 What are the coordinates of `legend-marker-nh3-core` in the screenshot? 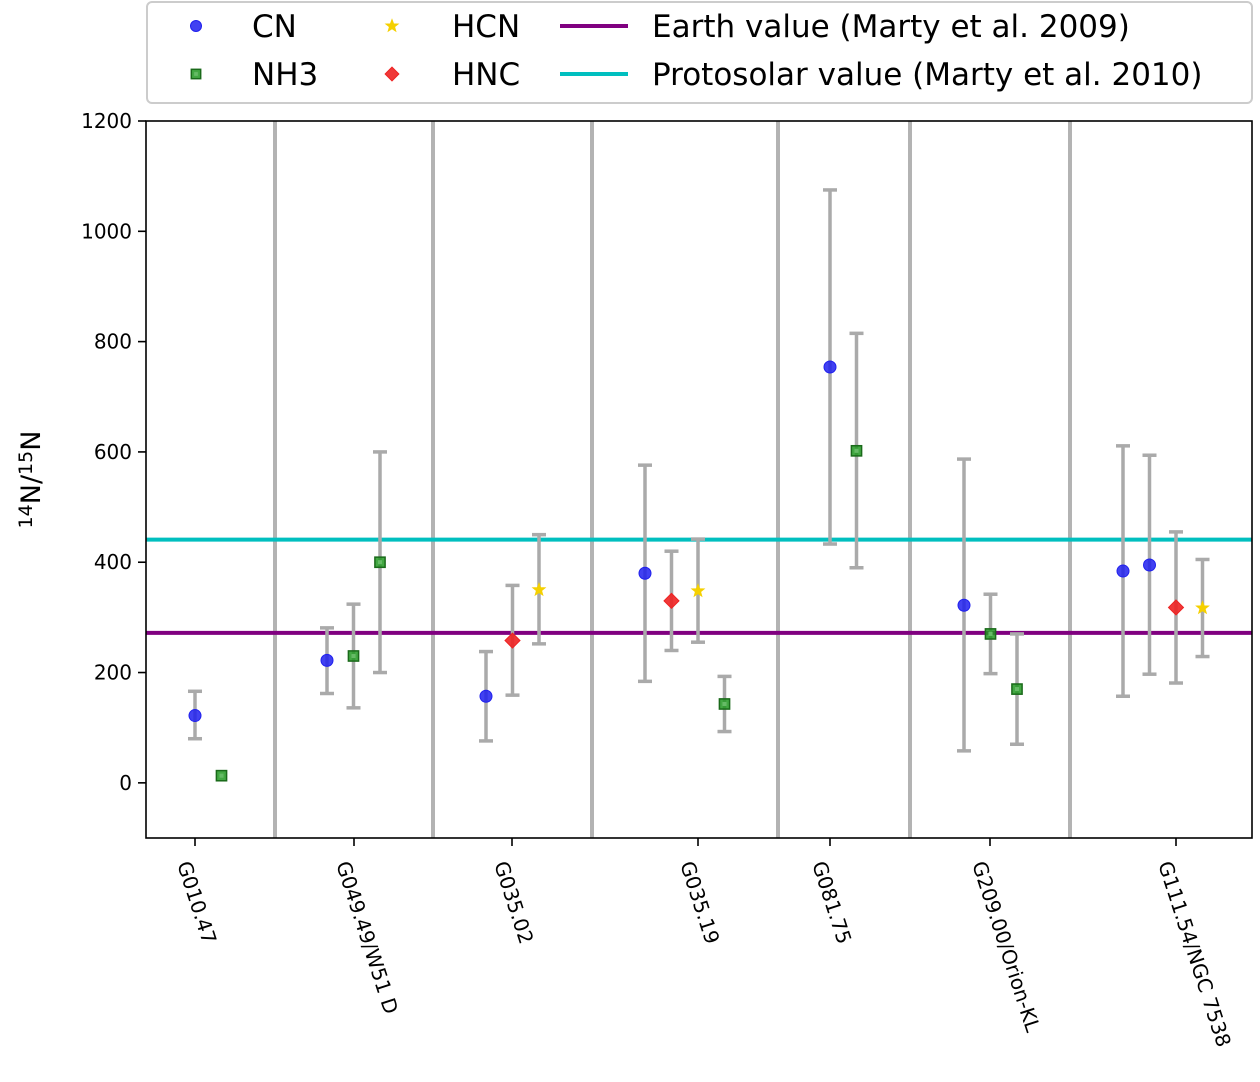 It's located at (196, 74).